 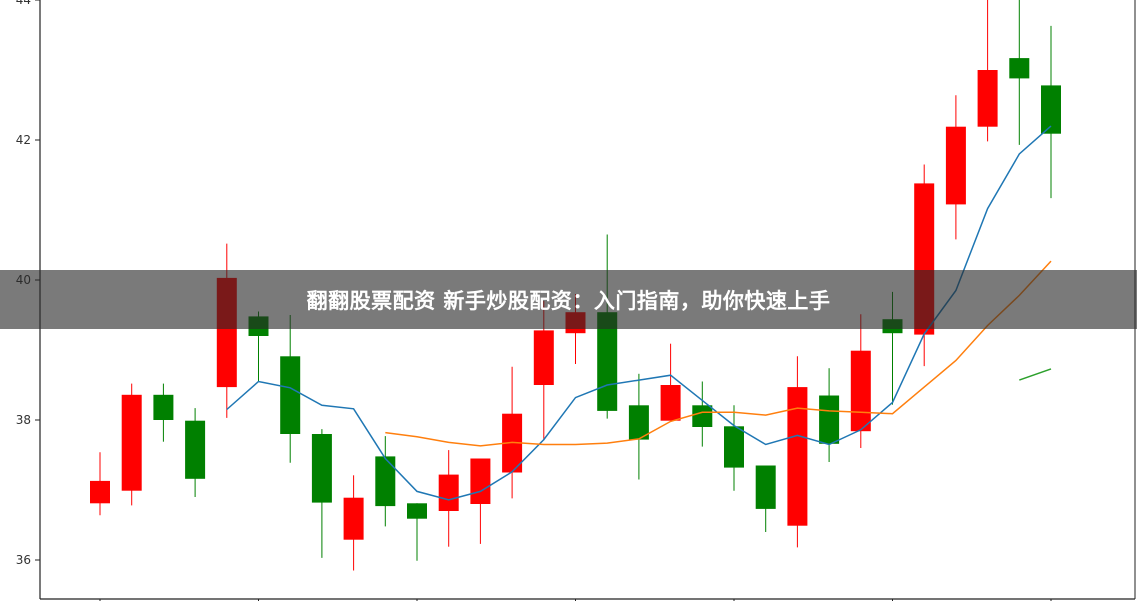 I want to click on y-tick-label: 42, so click(x=23, y=140).